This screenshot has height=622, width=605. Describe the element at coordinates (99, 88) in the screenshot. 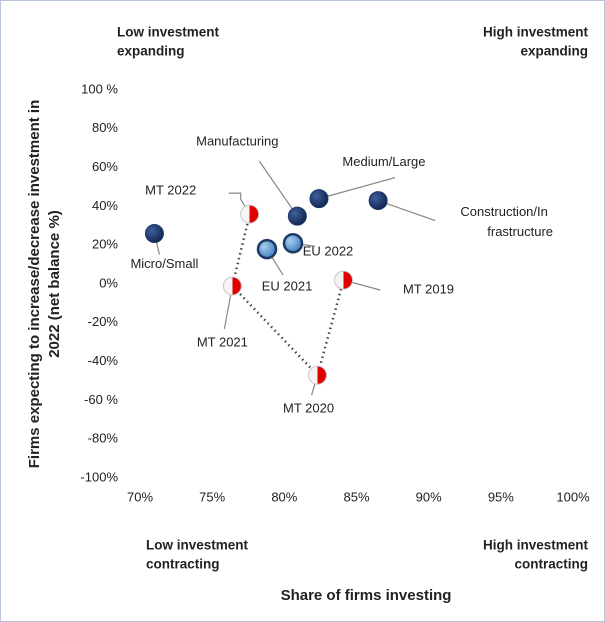

I see `y-tick-label: 100 %` at that location.